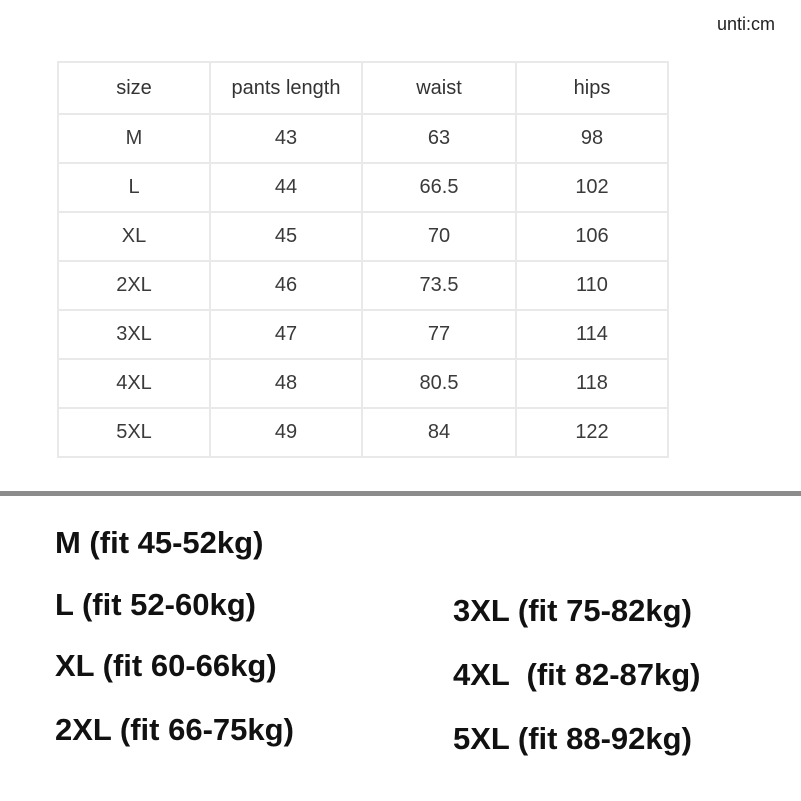 This screenshot has height=801, width=801. What do you see at coordinates (159, 542) in the screenshot?
I see `fit-m: M (fit 45-52kg)` at bounding box center [159, 542].